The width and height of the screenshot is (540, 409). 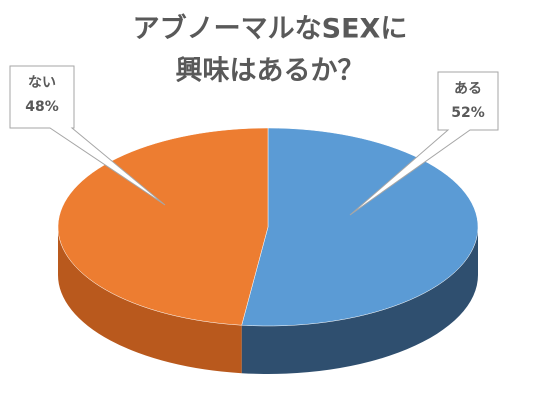 What do you see at coordinates (468, 113) in the screenshot?
I see `value-label: 52%` at bounding box center [468, 113].